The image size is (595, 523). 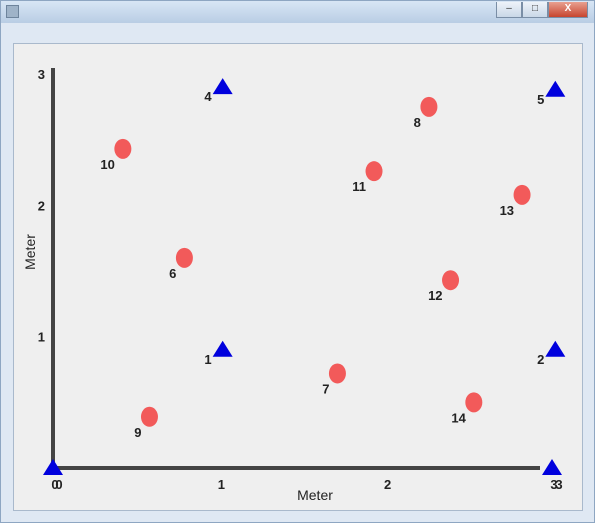 What do you see at coordinates (507, 210) in the screenshot?
I see `sensor-node-label: 13` at bounding box center [507, 210].